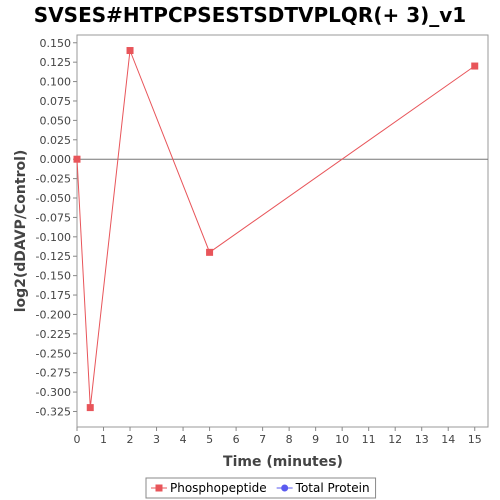  Describe the element at coordinates (289, 439) in the screenshot. I see `x-tick-label: 8` at that location.